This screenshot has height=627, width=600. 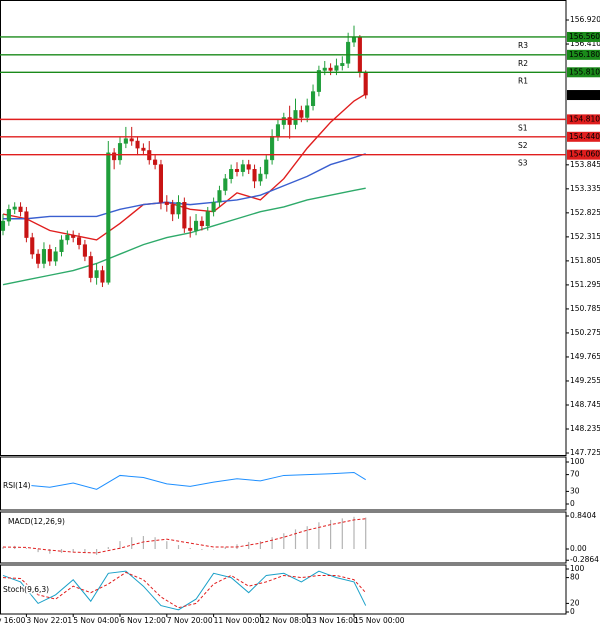 I want to click on level-price-label: 154.060, so click(x=584, y=154).